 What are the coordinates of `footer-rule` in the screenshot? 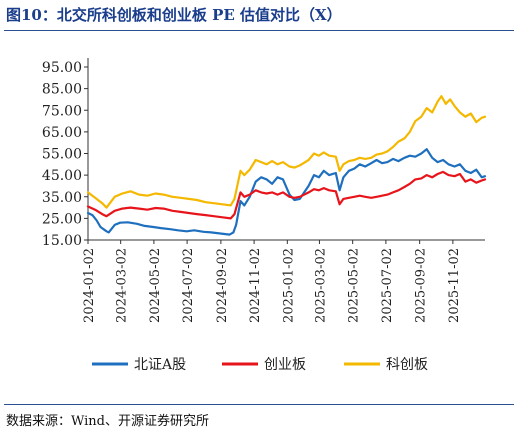 It's located at (259, 404).